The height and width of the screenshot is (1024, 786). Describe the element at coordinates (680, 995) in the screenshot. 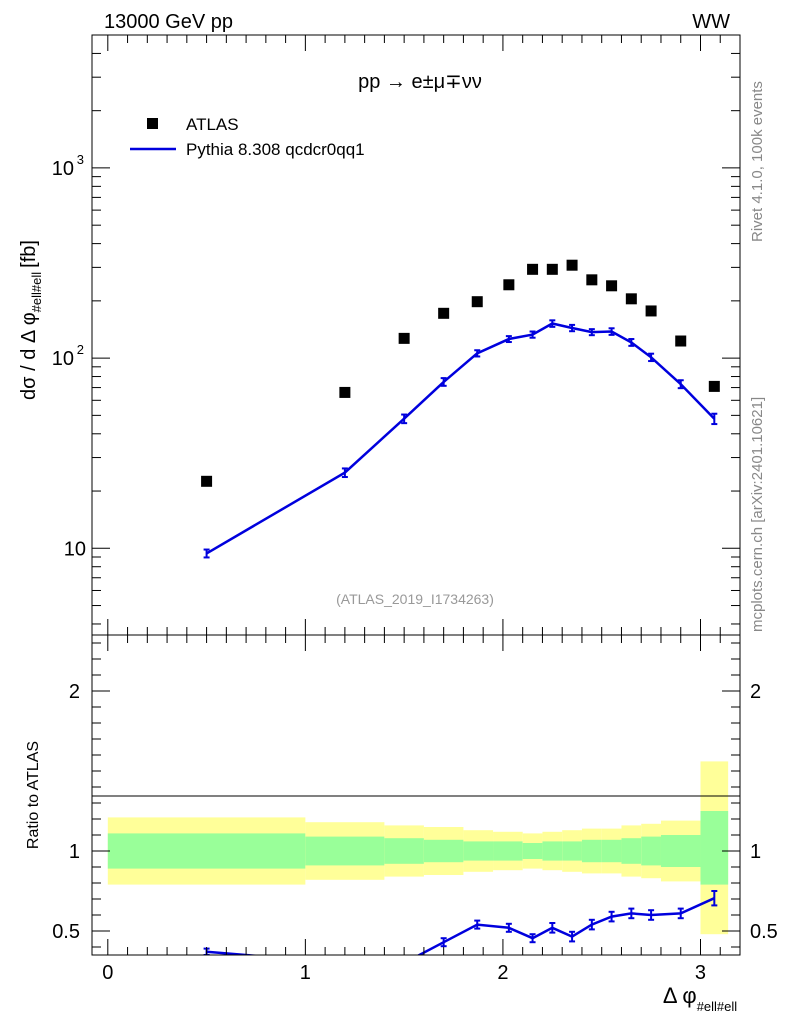

I see `x-axis-main: Δ φ` at that location.